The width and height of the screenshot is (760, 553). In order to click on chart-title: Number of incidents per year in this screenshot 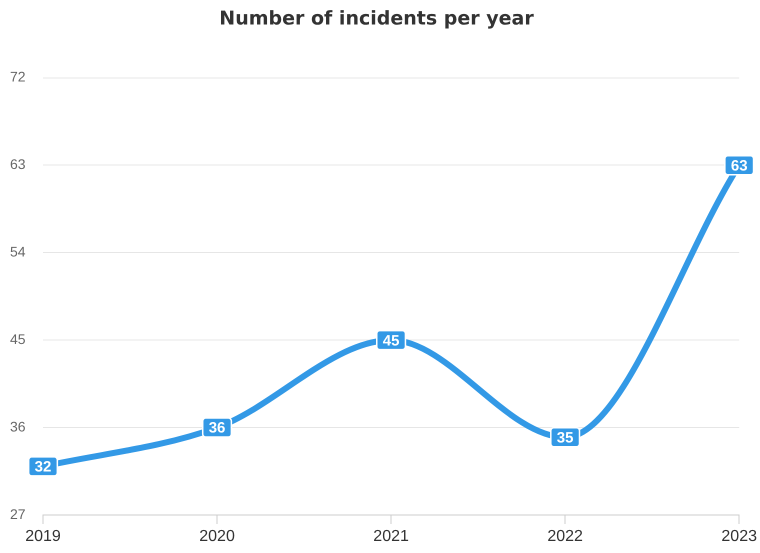, I will do `click(376, 18)`.